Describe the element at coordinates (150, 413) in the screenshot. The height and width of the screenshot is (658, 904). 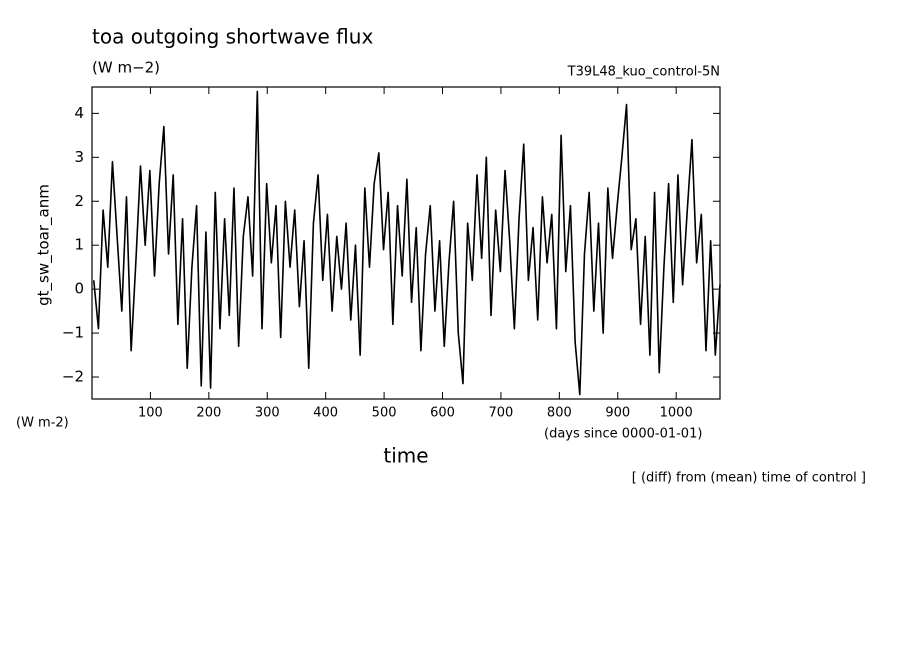
I see `x-tick-label: 100` at that location.